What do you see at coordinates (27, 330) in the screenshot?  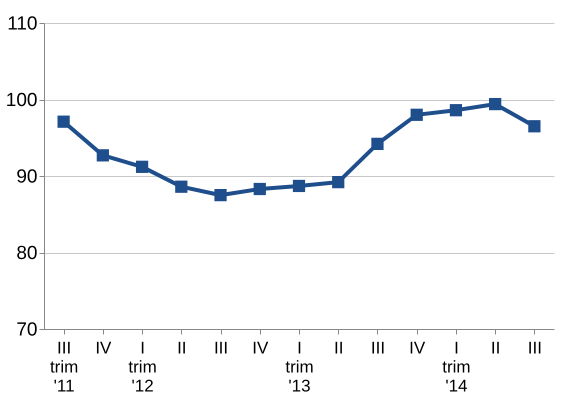 I see `y-tick-label: 70` at bounding box center [27, 330].